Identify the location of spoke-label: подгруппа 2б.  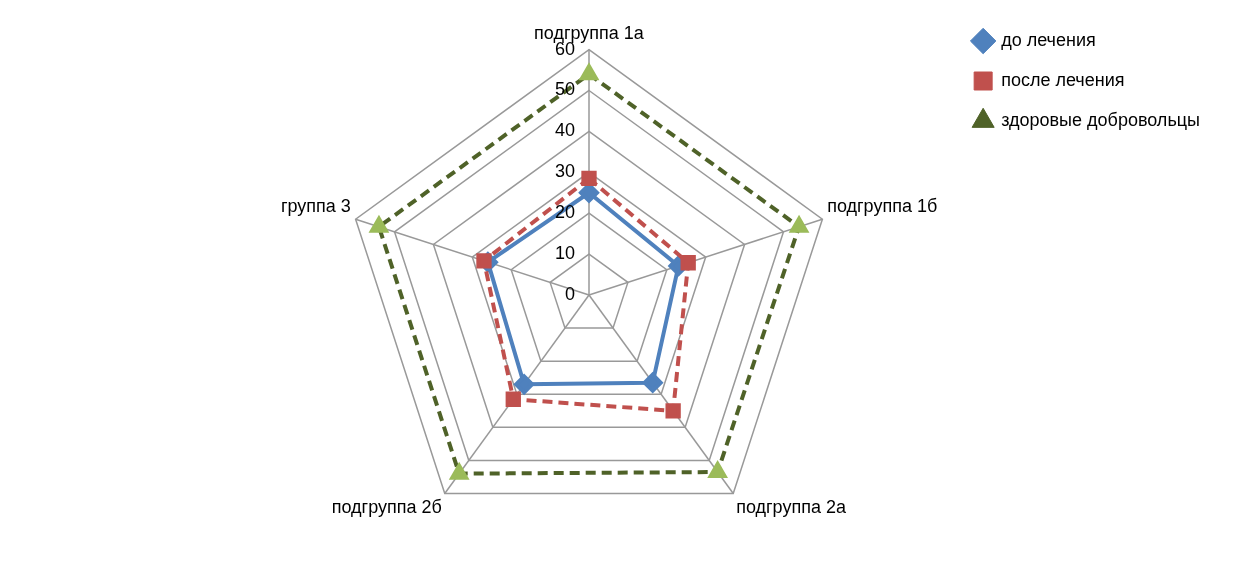
(386, 507).